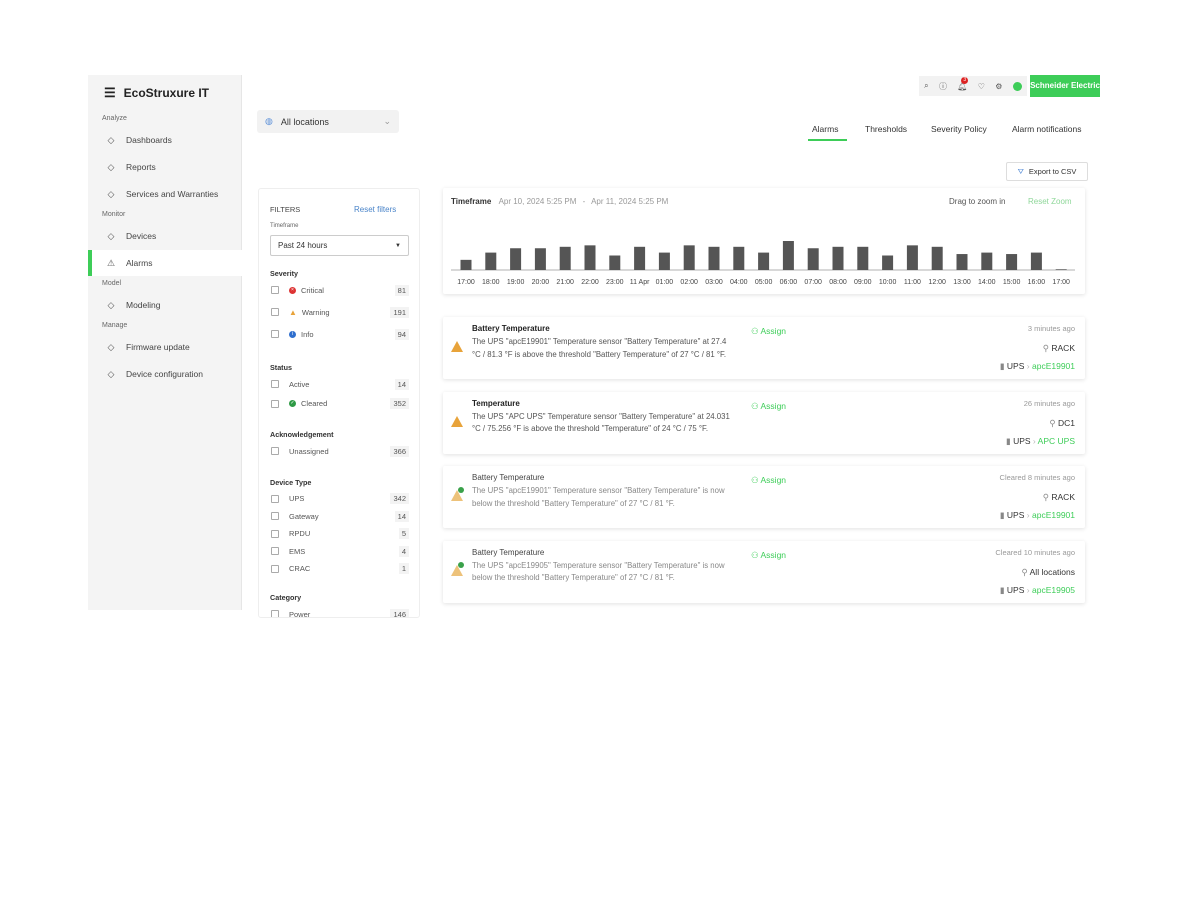 This screenshot has height=900, width=1200. Describe the element at coordinates (541, 282) in the screenshot. I see `x-tick-label: 20:00` at that location.